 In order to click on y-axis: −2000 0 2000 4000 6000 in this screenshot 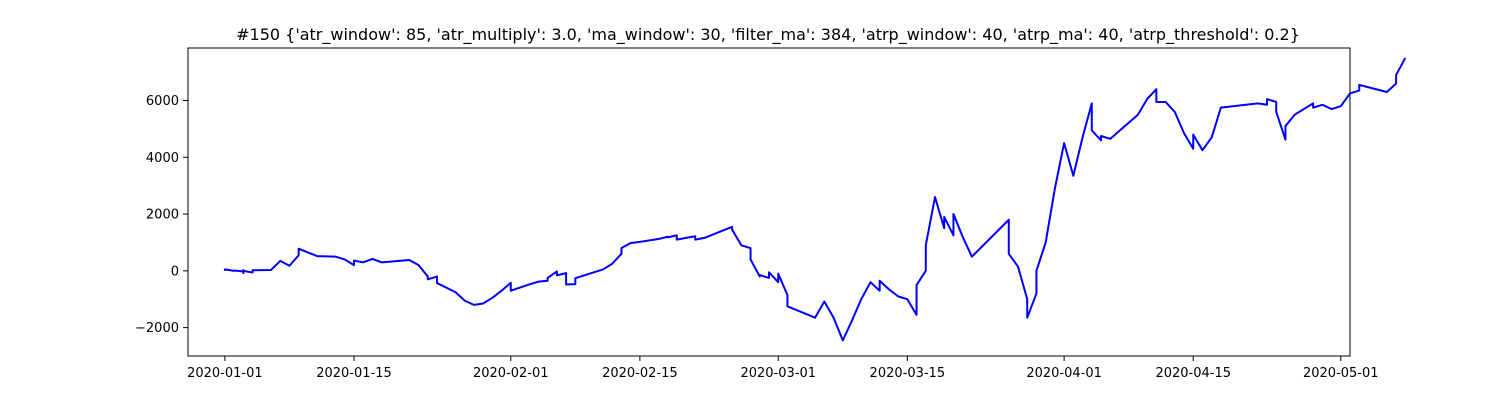, I will do `click(161, 215)`.